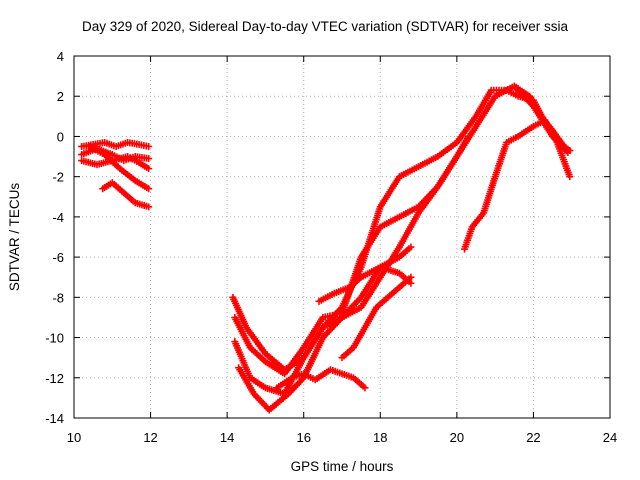 This screenshot has height=480, width=640. What do you see at coordinates (365, 284) in the screenshot?
I see `series-arc-F` at bounding box center [365, 284].